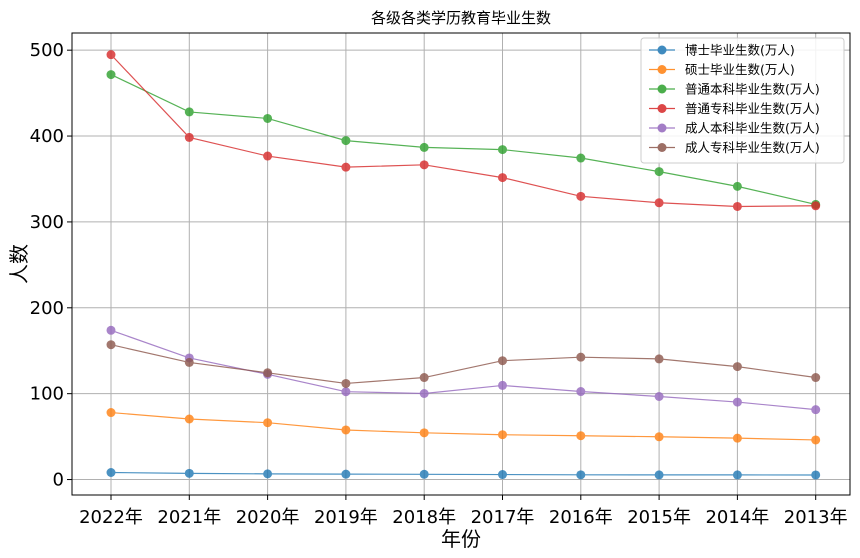  Describe the element at coordinates (659, 517) in the screenshot. I see `x-tick-label: 2015年` at that location.